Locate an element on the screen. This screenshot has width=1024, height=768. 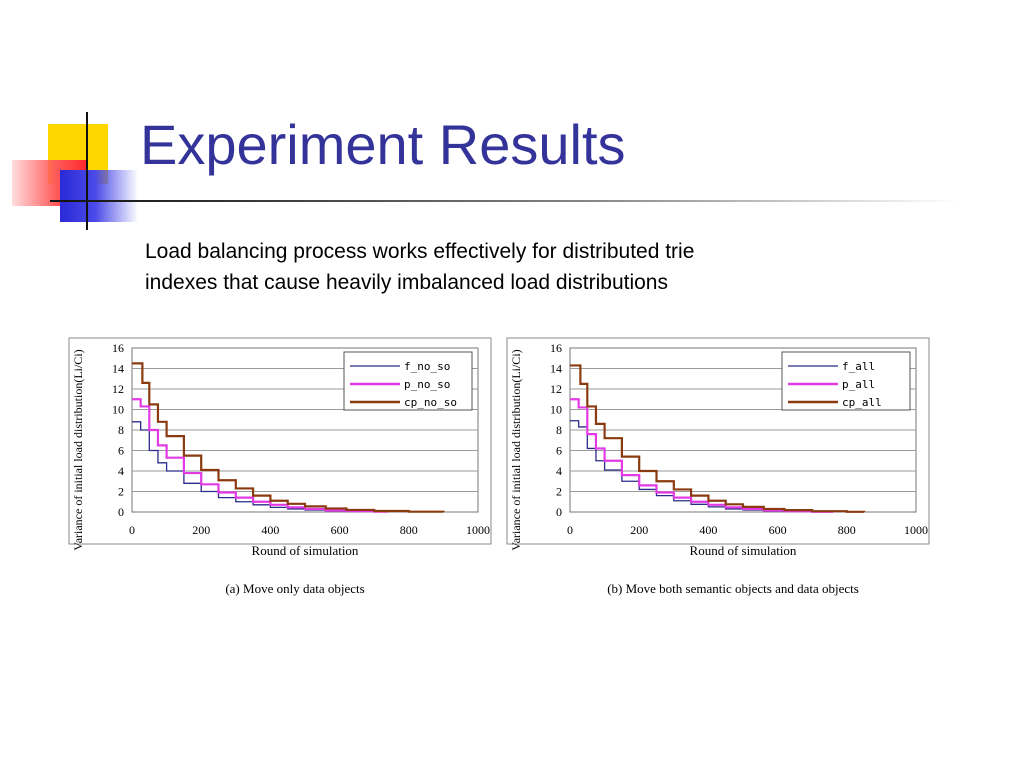
chart-caption: (a) Move only data objects is located at coordinates (294, 588).